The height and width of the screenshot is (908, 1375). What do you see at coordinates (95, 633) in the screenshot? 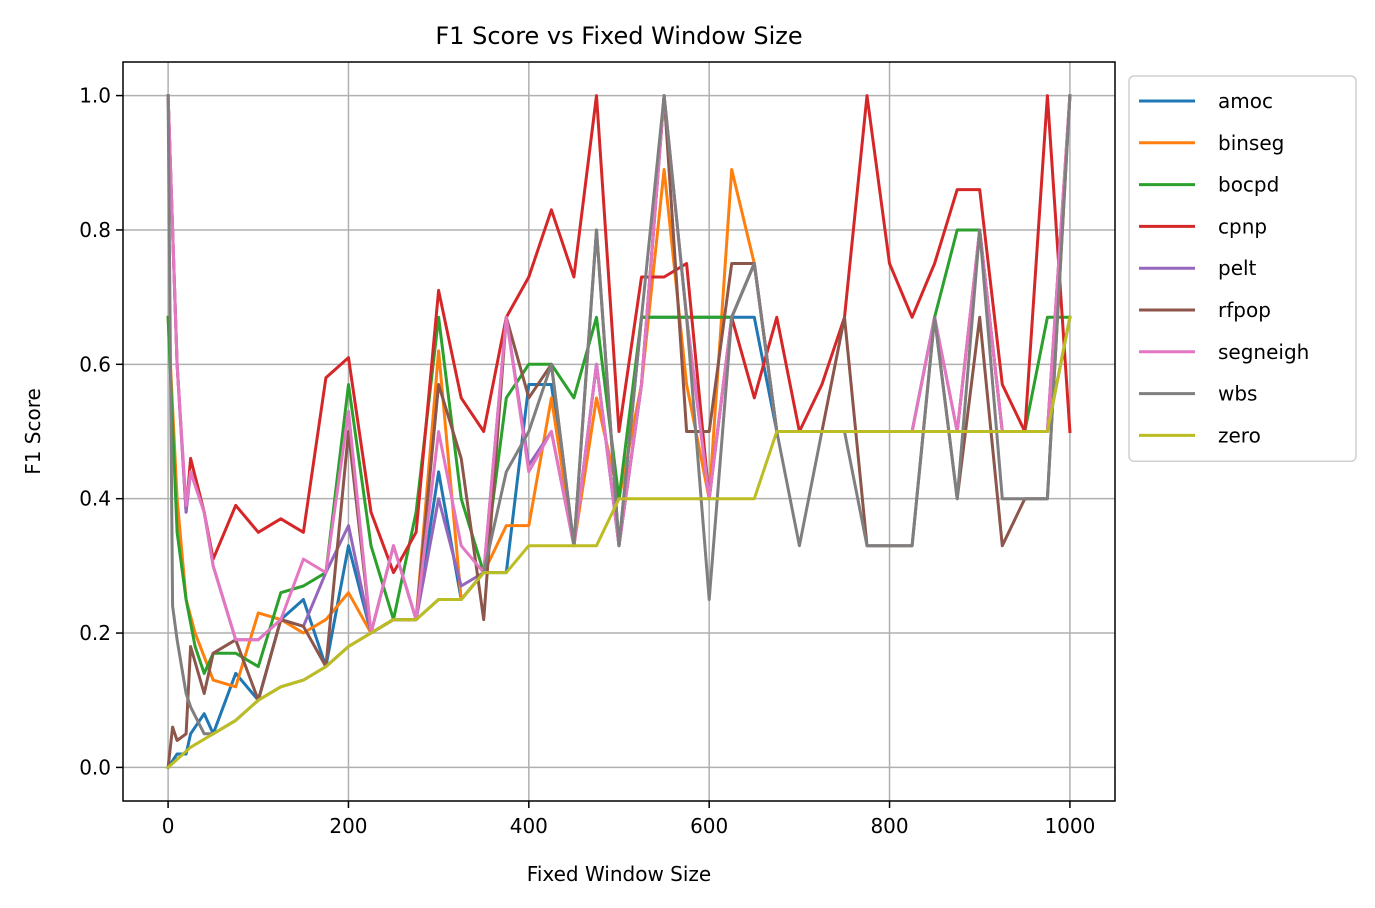
I see `y-tick-label: 0.2` at bounding box center [95, 633].